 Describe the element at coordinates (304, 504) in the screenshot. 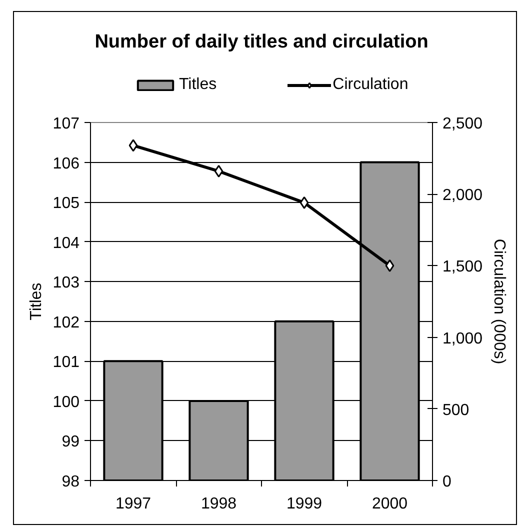

I see `x-tick-label: 1999` at that location.